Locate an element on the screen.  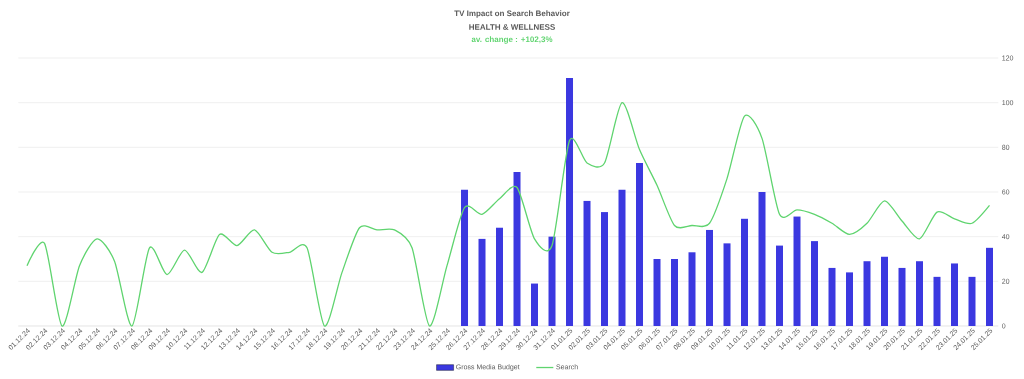
text: av. change : +102,3% is located at coordinates (512, 40).